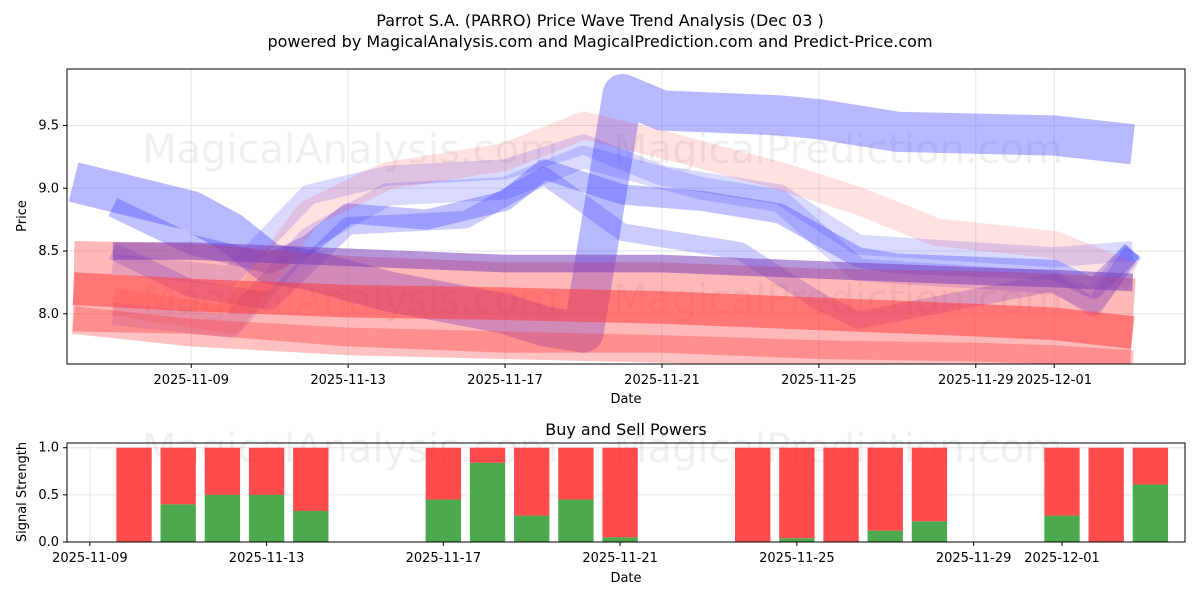 The height and width of the screenshot is (600, 1200). I want to click on power-bars, so click(642, 494).